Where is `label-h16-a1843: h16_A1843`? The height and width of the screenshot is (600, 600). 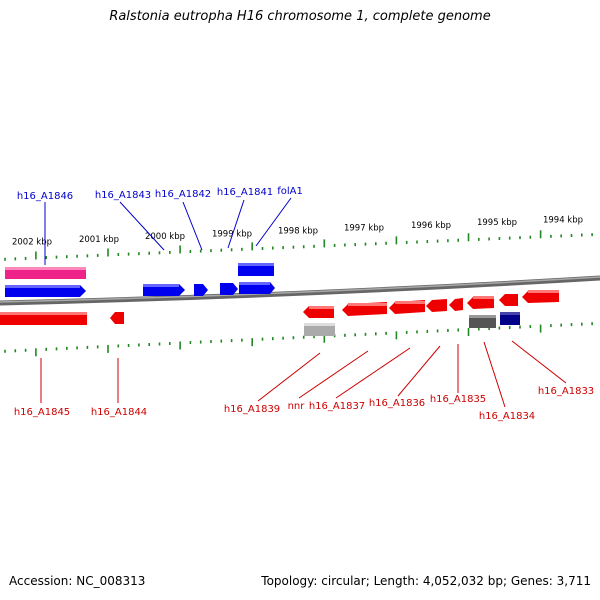
label-h16-a1843: h16_A1843 is located at coordinates (123, 195).